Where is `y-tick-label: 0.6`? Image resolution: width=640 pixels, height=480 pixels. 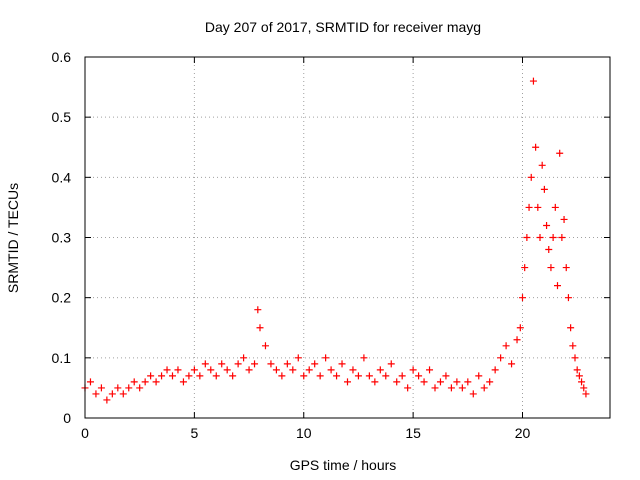 y-tick-label: 0.6 is located at coordinates (62, 57).